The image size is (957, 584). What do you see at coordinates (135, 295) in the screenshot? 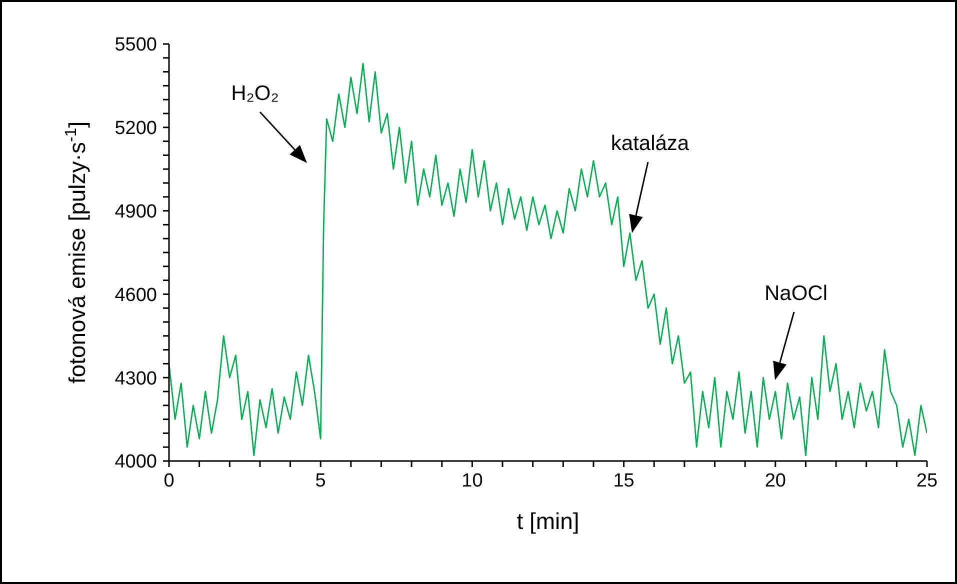
I see `y-tick-label: 4600` at bounding box center [135, 295].